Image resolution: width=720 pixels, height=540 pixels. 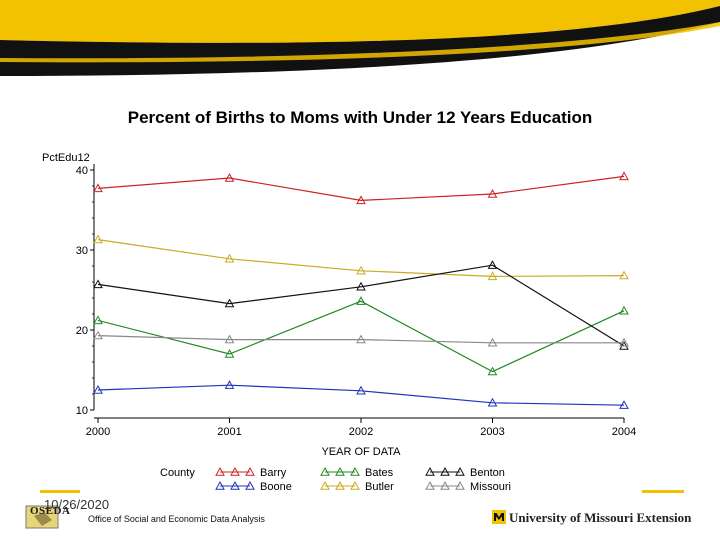 What do you see at coordinates (276, 487) in the screenshot?
I see `legend-label-boone: Boone` at bounding box center [276, 487].